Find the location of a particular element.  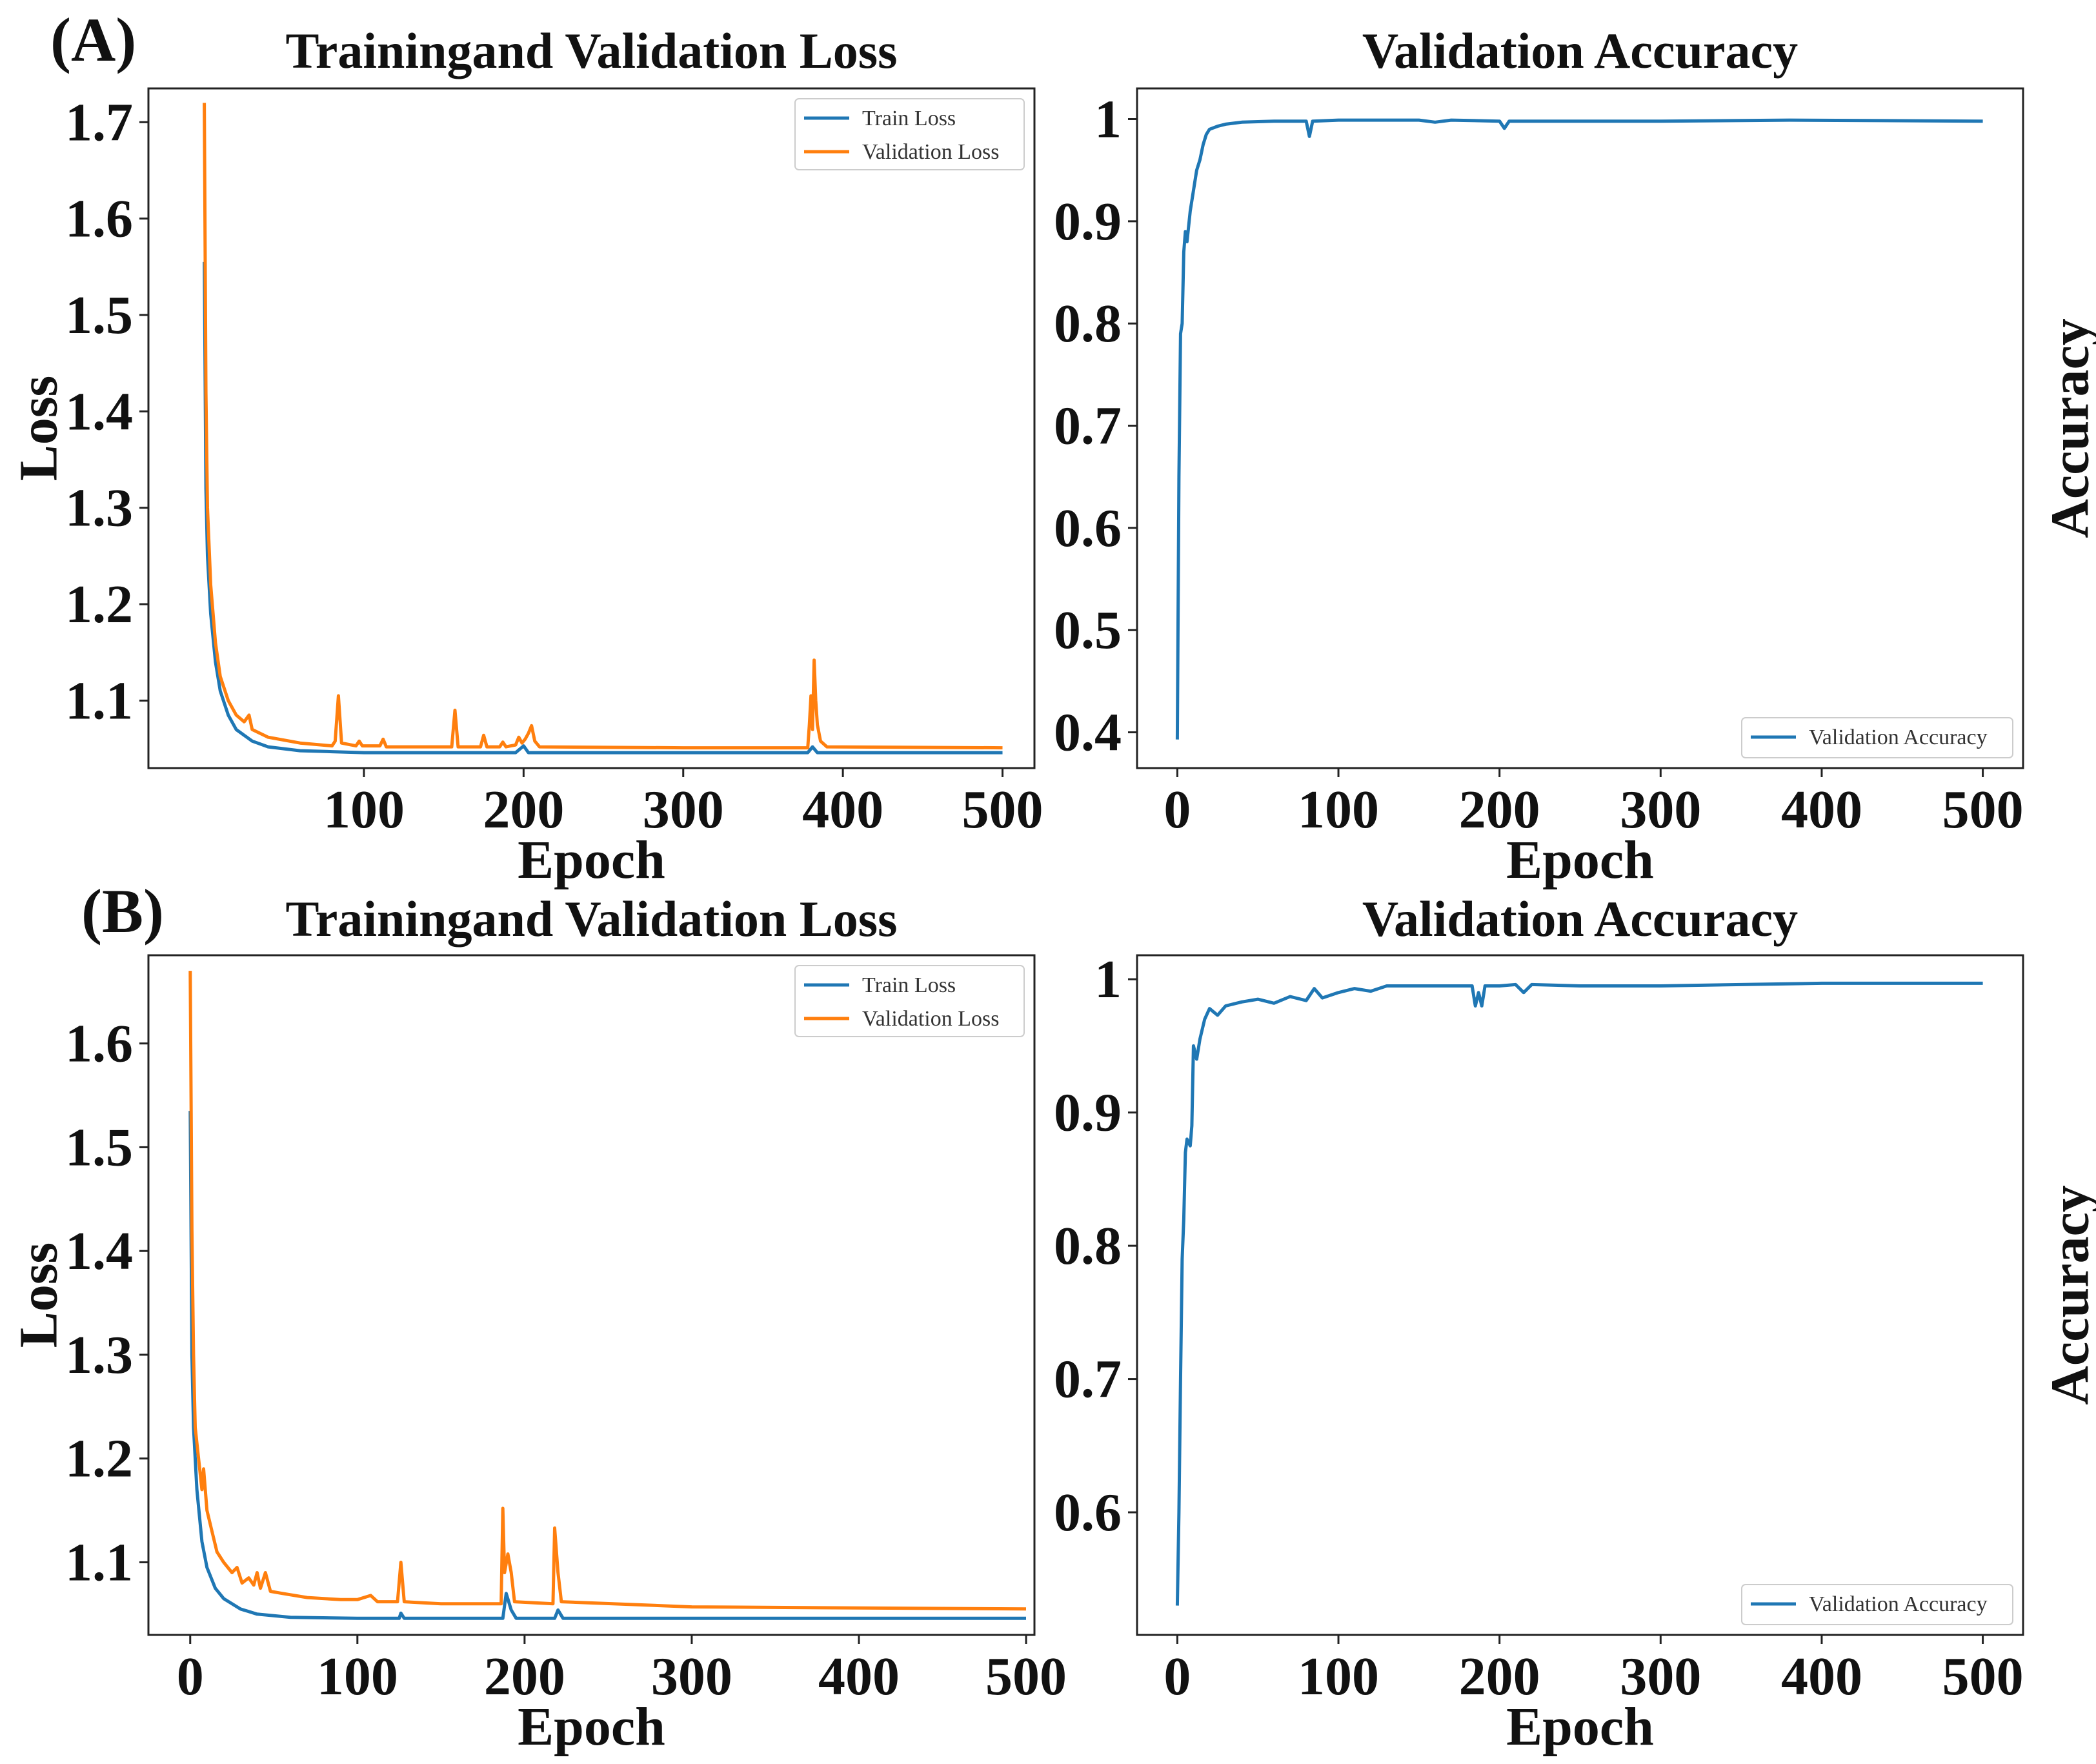

y-tick-label: 0.4 is located at coordinates (1088, 733).